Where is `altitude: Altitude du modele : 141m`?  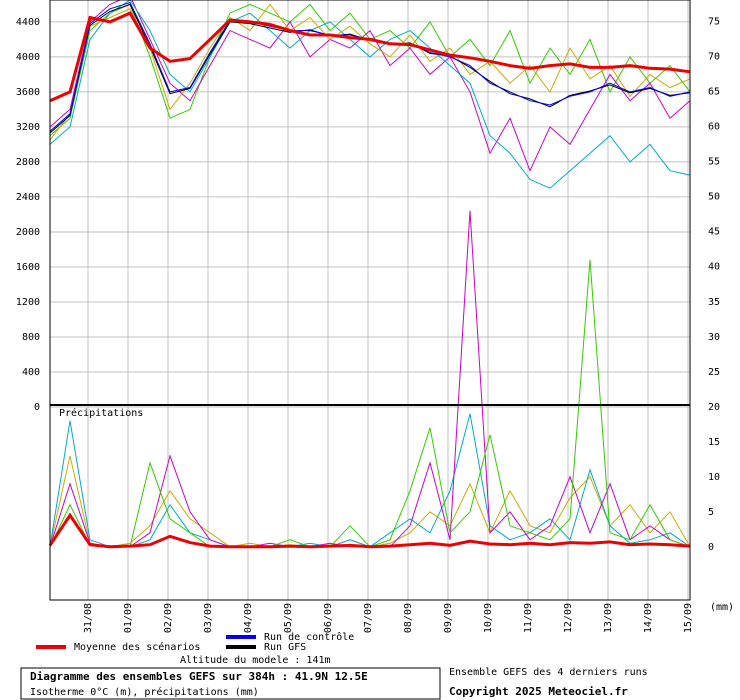
altitude: Altitude du modele : 141m is located at coordinates (255, 660).